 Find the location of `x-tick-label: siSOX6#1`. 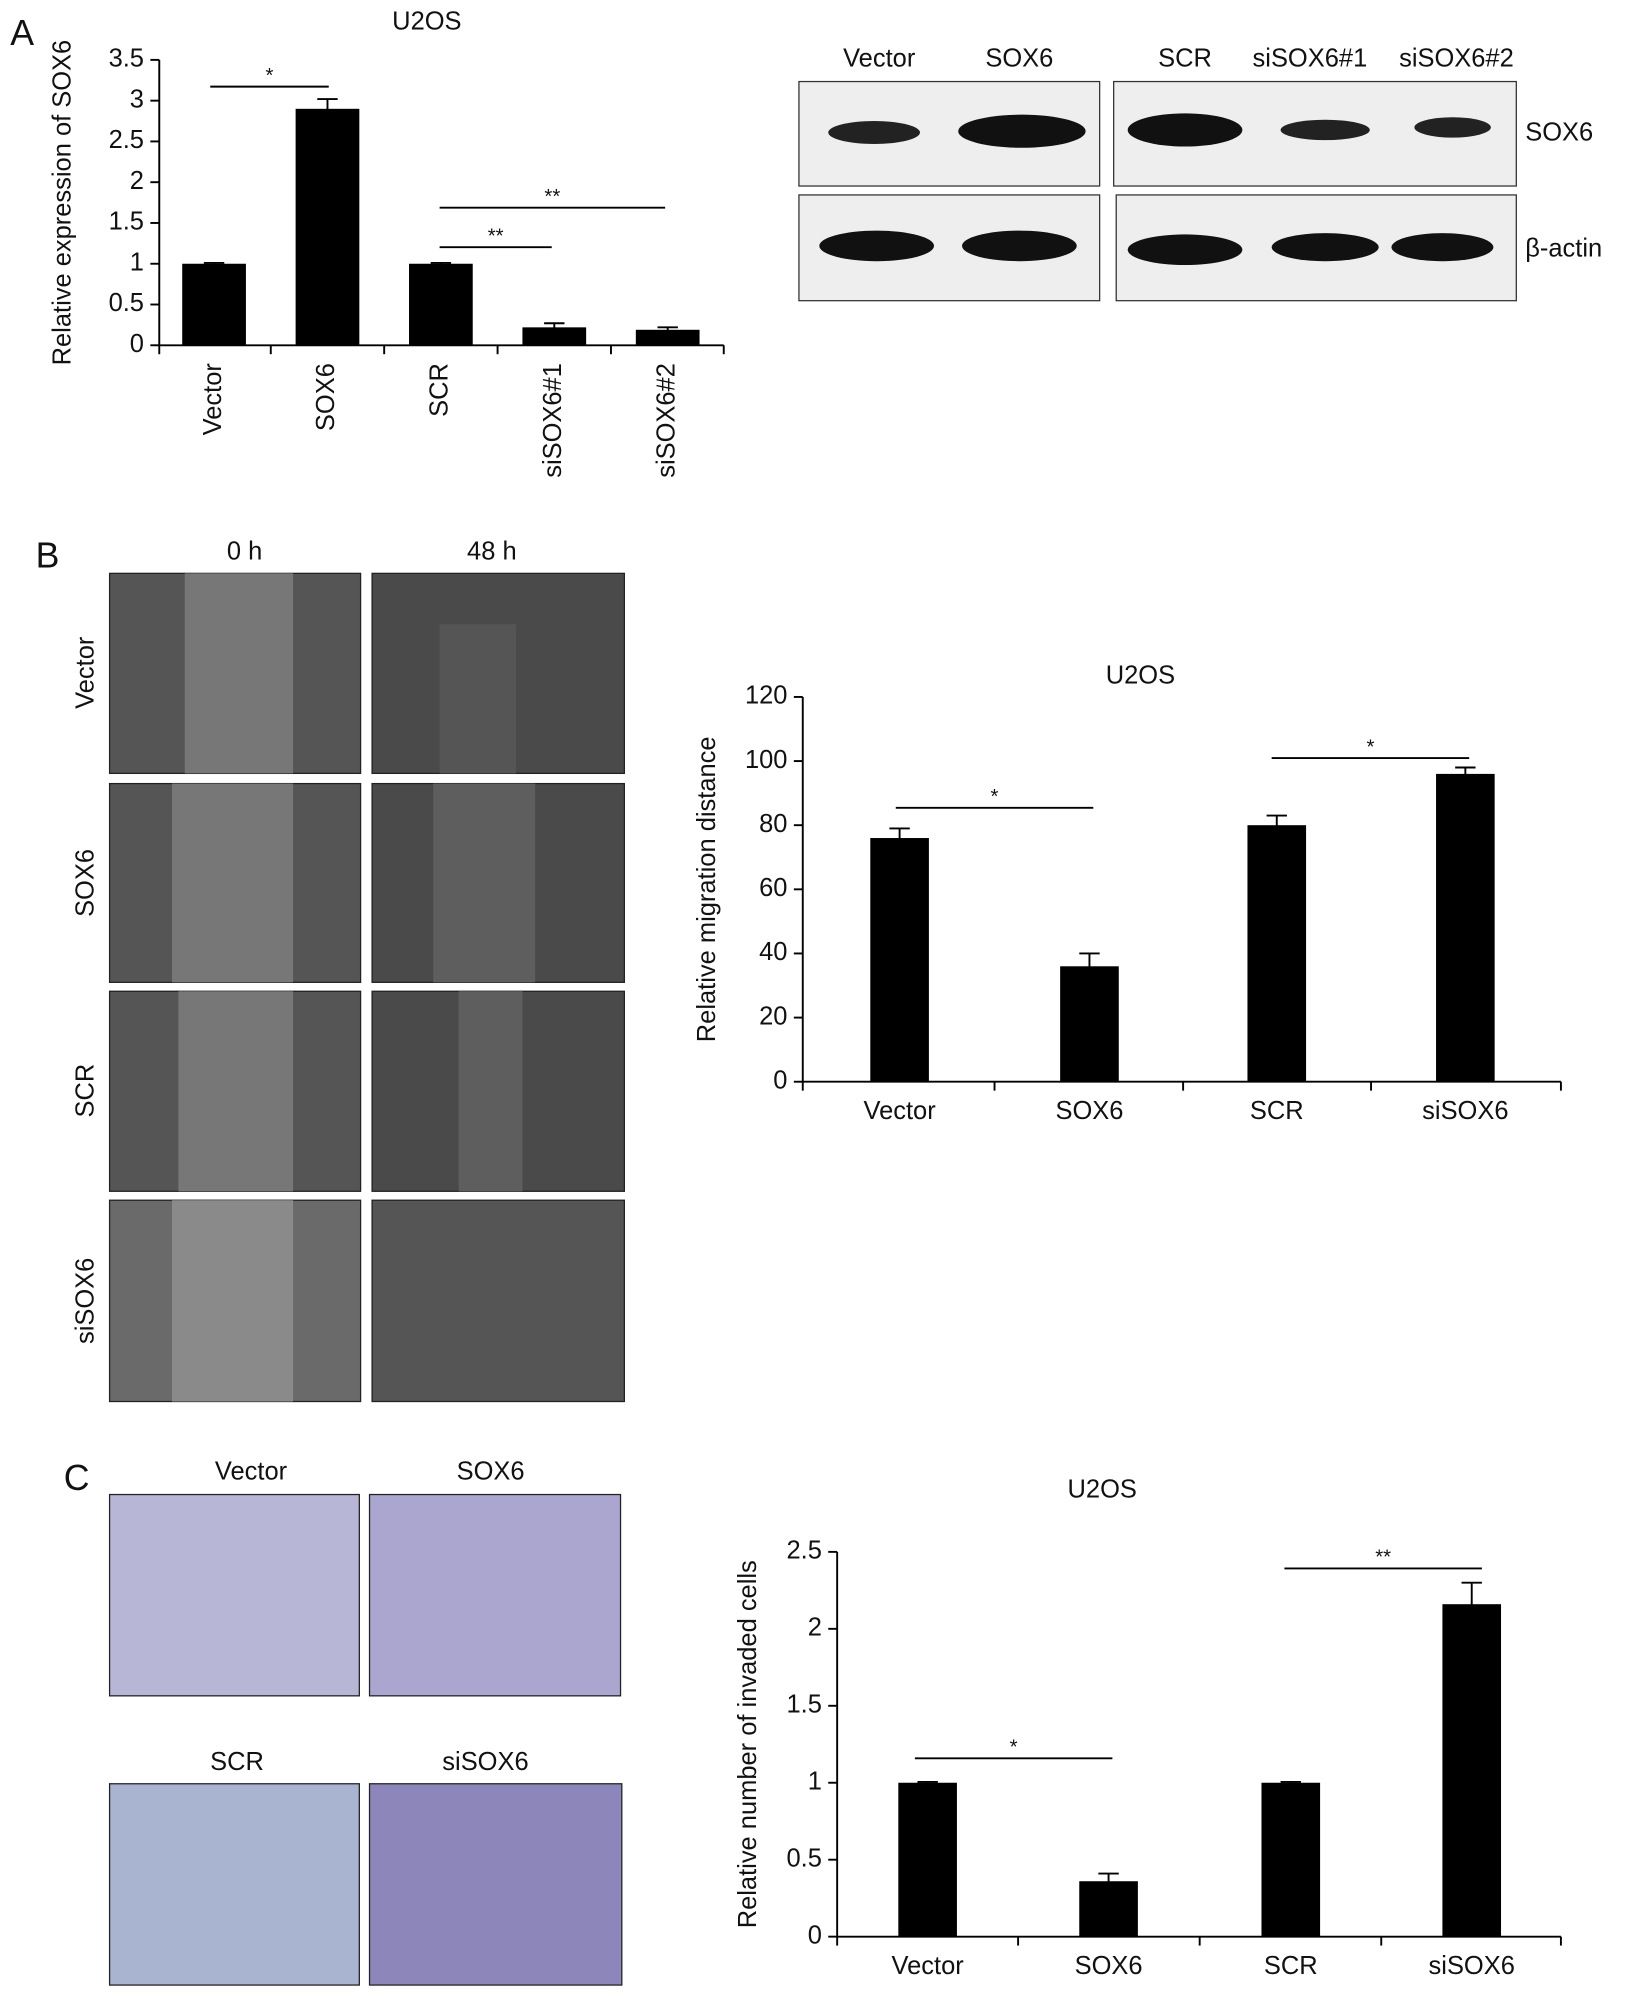

x-tick-label: siSOX6#1 is located at coordinates (553, 420).